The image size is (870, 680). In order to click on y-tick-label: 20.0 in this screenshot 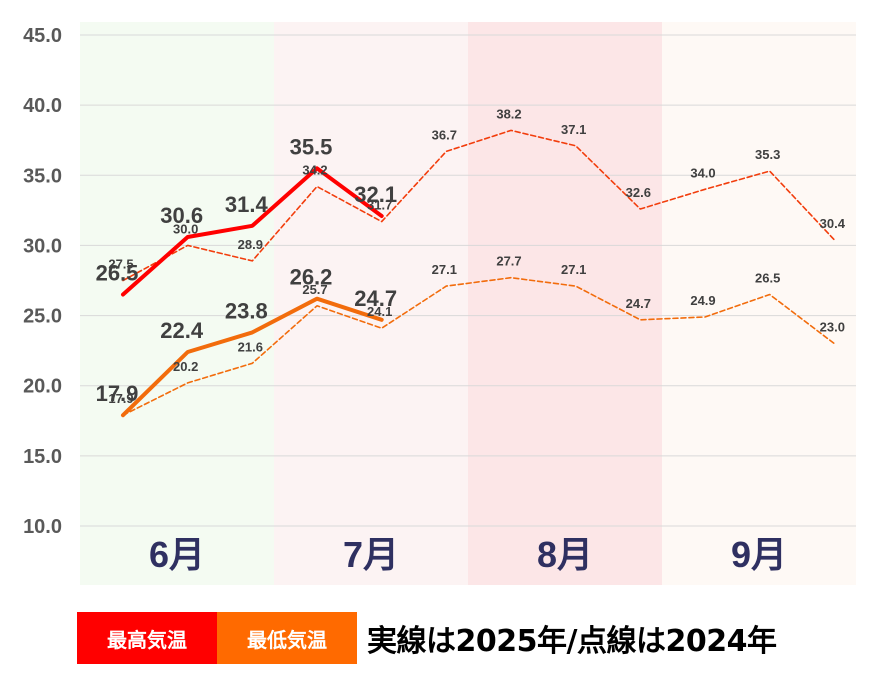, I will do `click(42, 387)`.